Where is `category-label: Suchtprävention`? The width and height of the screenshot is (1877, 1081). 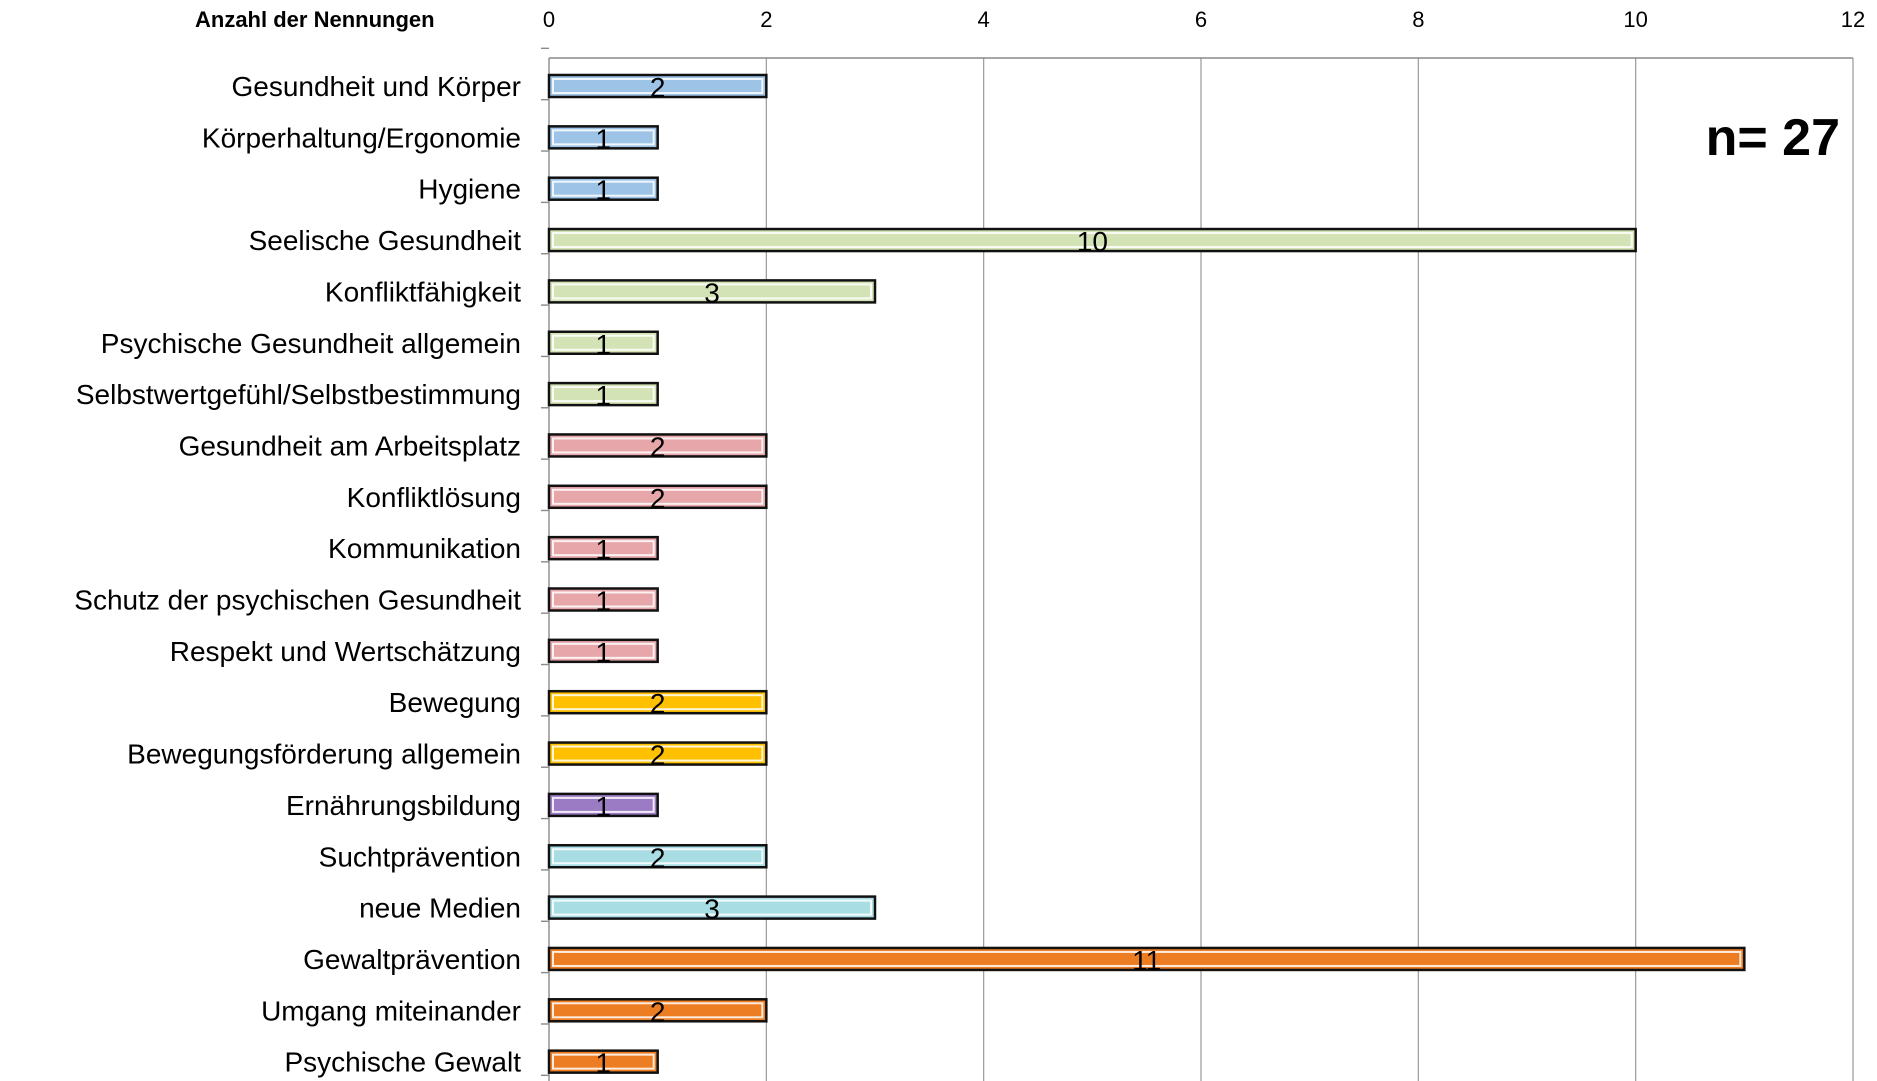
category-label: Suchtprävention is located at coordinates (420, 856).